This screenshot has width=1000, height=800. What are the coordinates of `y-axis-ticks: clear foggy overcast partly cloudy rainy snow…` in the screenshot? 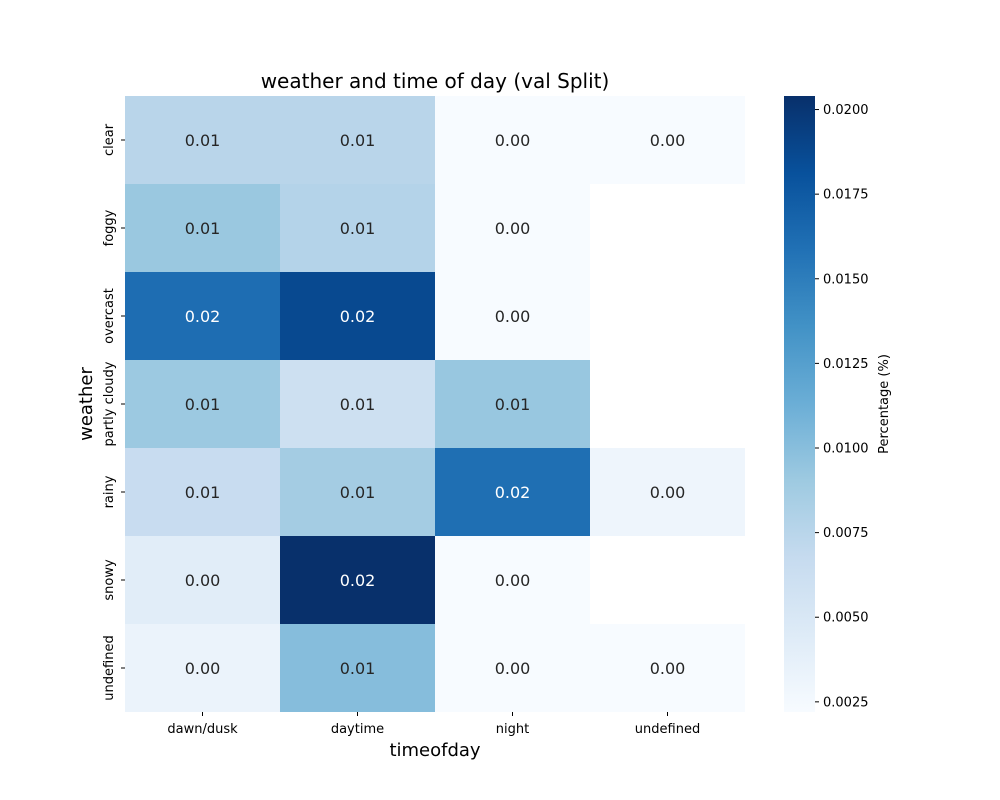 It's located at (113, 412).